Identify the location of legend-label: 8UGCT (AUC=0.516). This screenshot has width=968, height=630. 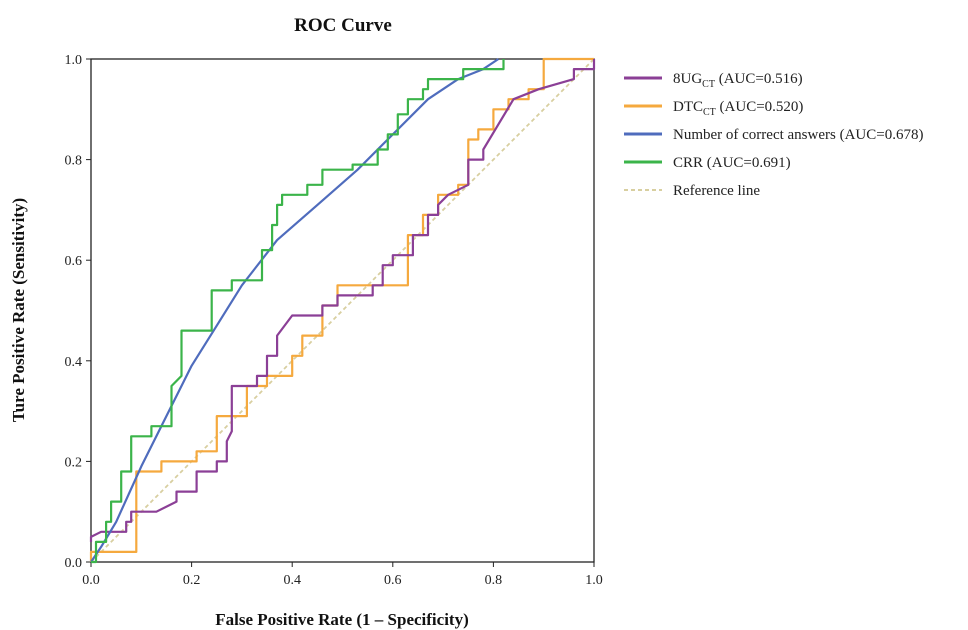
(738, 80).